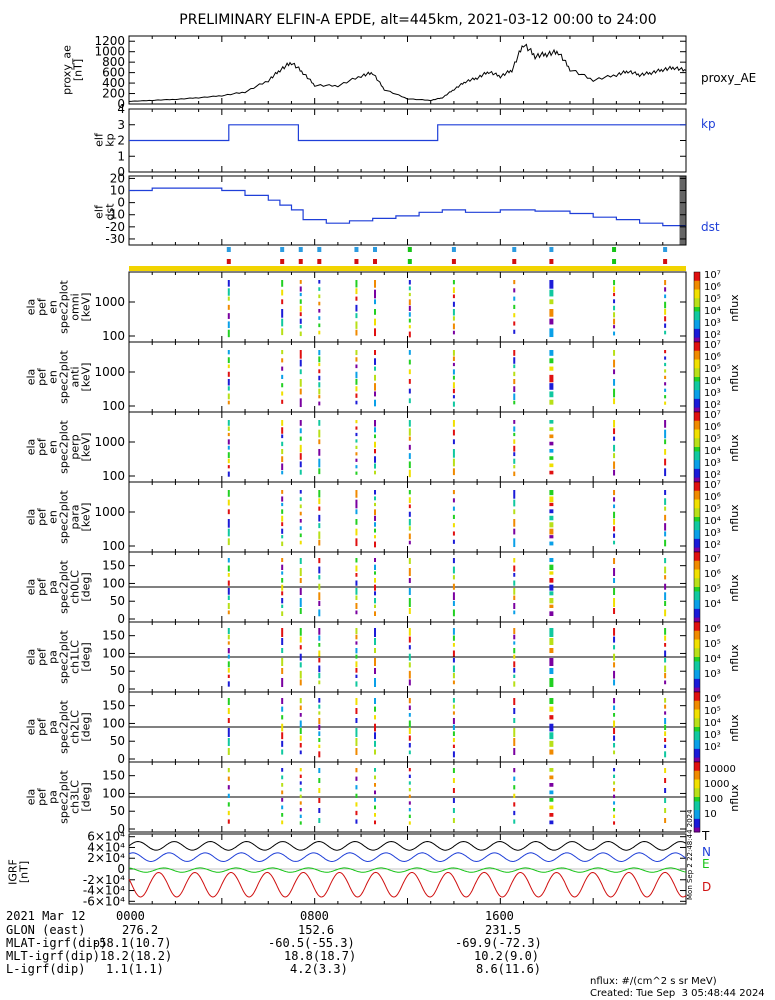 The image size is (775, 1000). Describe the element at coordinates (31, 307) in the screenshot. I see `energy-spec-0-ylabel: ela` at that location.